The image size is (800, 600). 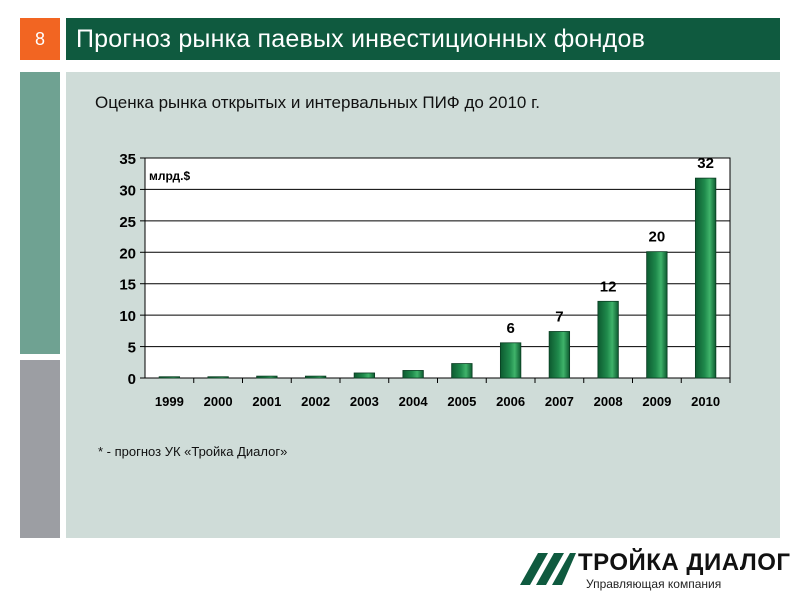 I want to click on company-logo: ТРОЙКА ДИАЛОГ Управляющая компания, so click(x=654, y=569).